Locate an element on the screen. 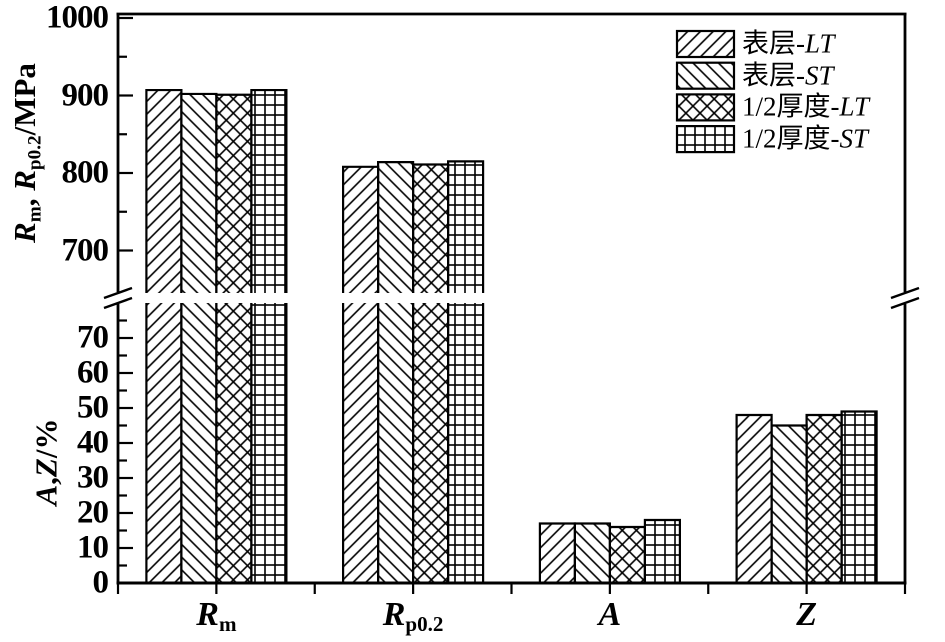 The height and width of the screenshot is (642, 945). x-category-label: Z is located at coordinates (807, 616).